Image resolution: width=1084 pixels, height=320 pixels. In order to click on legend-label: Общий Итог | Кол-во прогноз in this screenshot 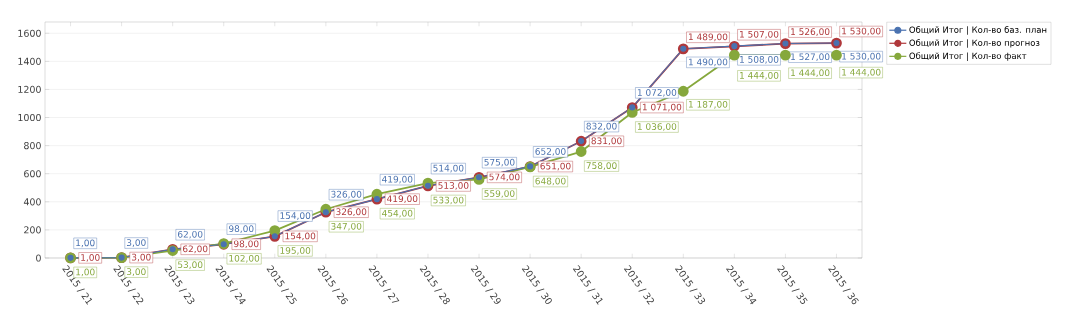, I will do `click(974, 43)`.